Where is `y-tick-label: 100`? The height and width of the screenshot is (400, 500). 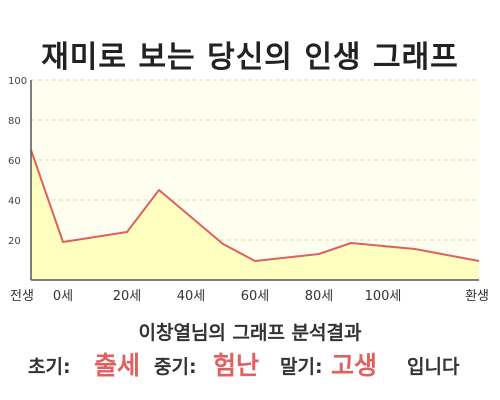
y-tick-label: 100 is located at coordinates (17, 81).